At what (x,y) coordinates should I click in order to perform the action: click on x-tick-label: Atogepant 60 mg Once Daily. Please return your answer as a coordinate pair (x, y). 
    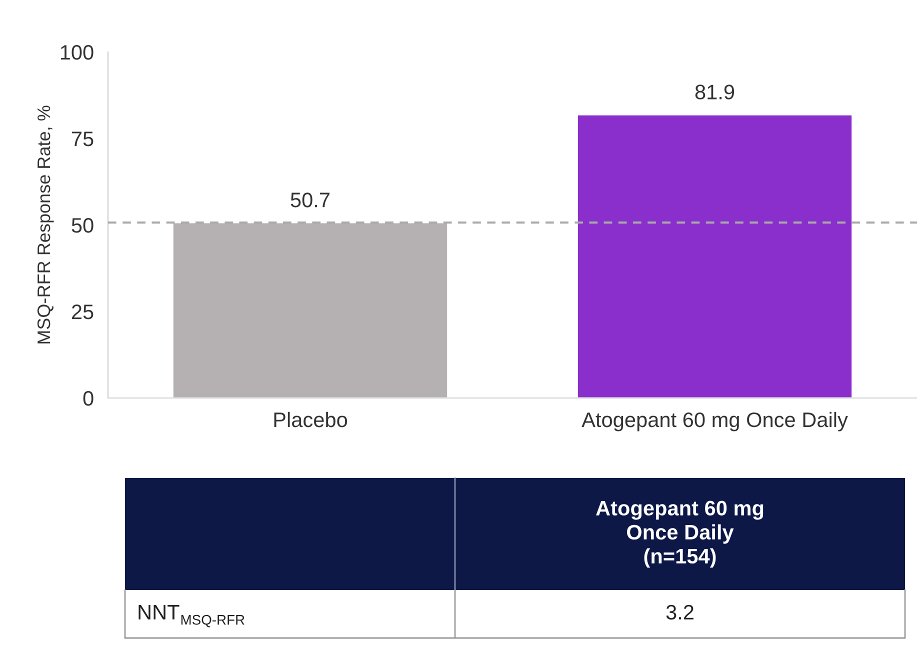
    Looking at the image, I should click on (715, 422).